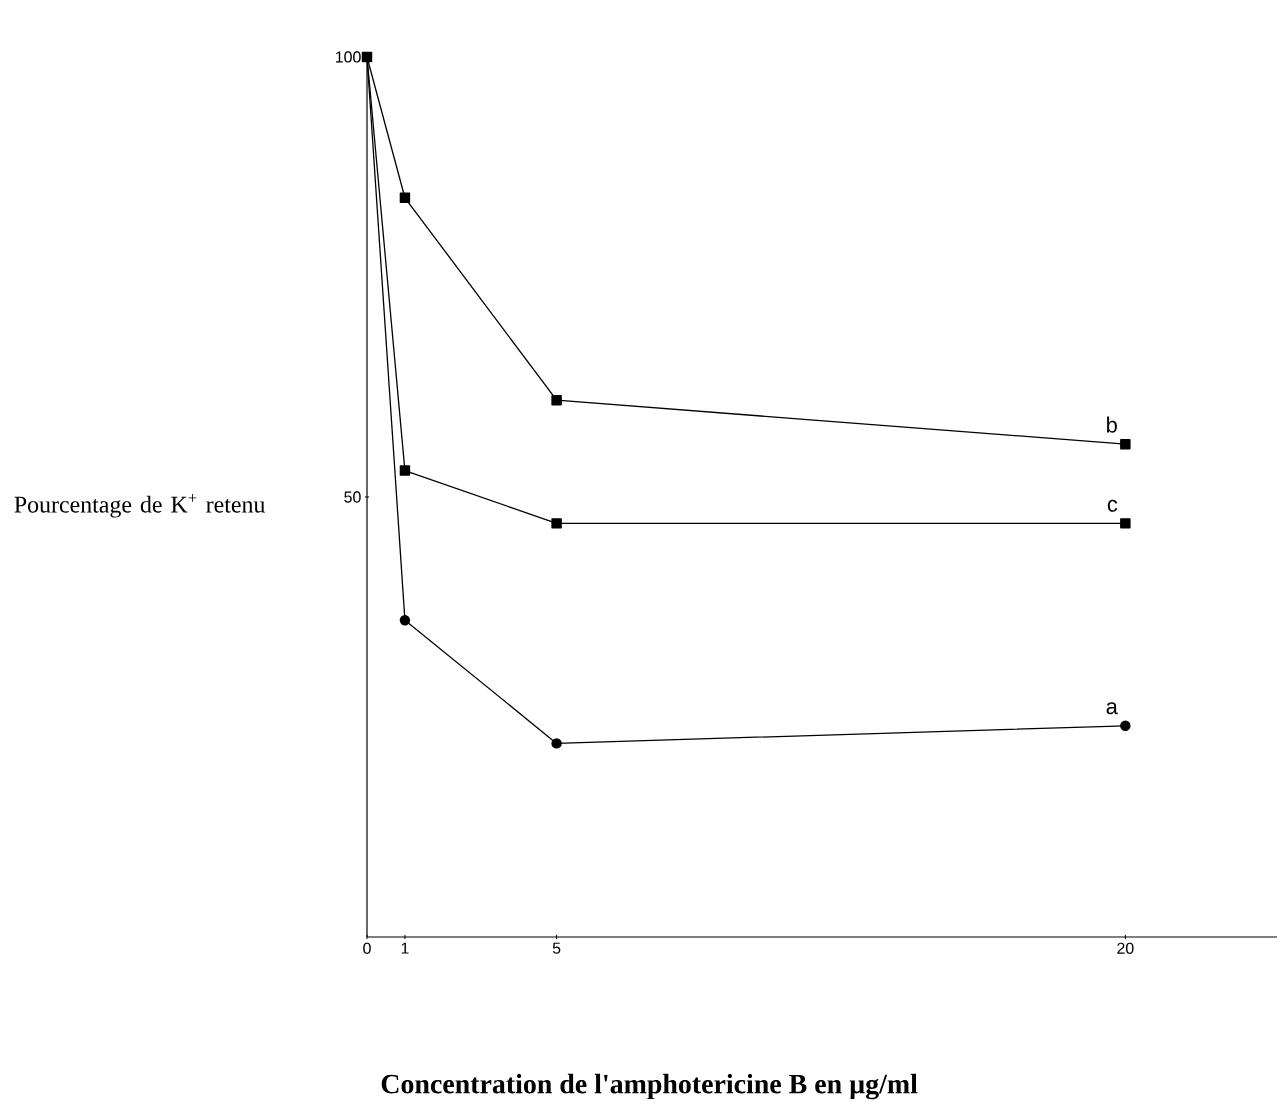  I want to click on y-tick-label: 100, so click(348, 57).